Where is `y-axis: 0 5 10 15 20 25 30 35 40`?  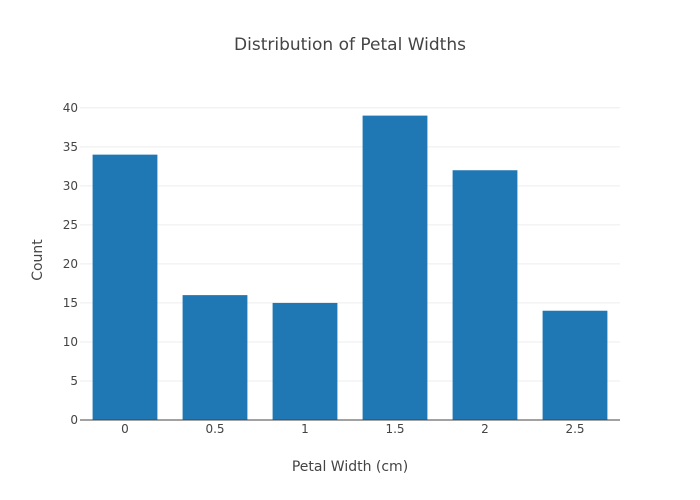 y-axis: 0 5 10 15 20 25 30 35 40 is located at coordinates (70, 264).